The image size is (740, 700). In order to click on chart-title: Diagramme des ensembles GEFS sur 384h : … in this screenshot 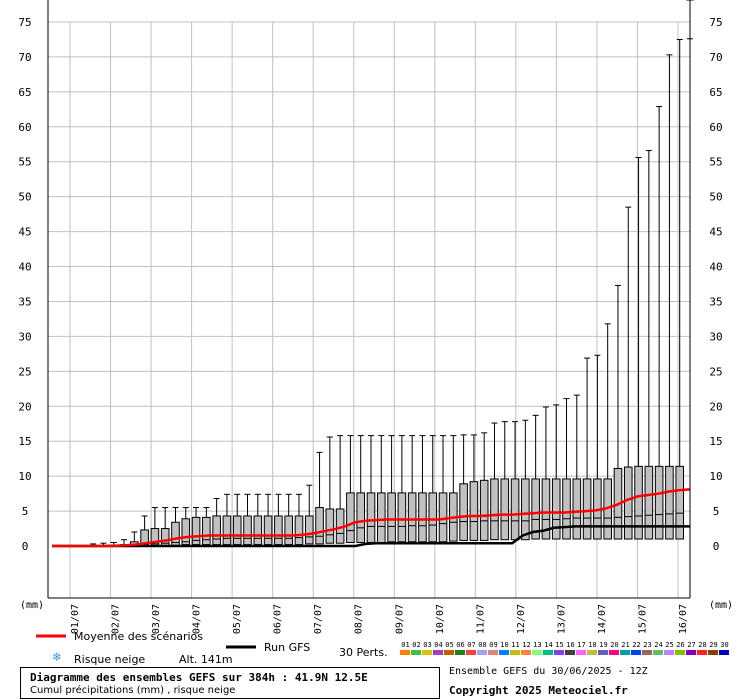, I will do `click(199, 677)`.